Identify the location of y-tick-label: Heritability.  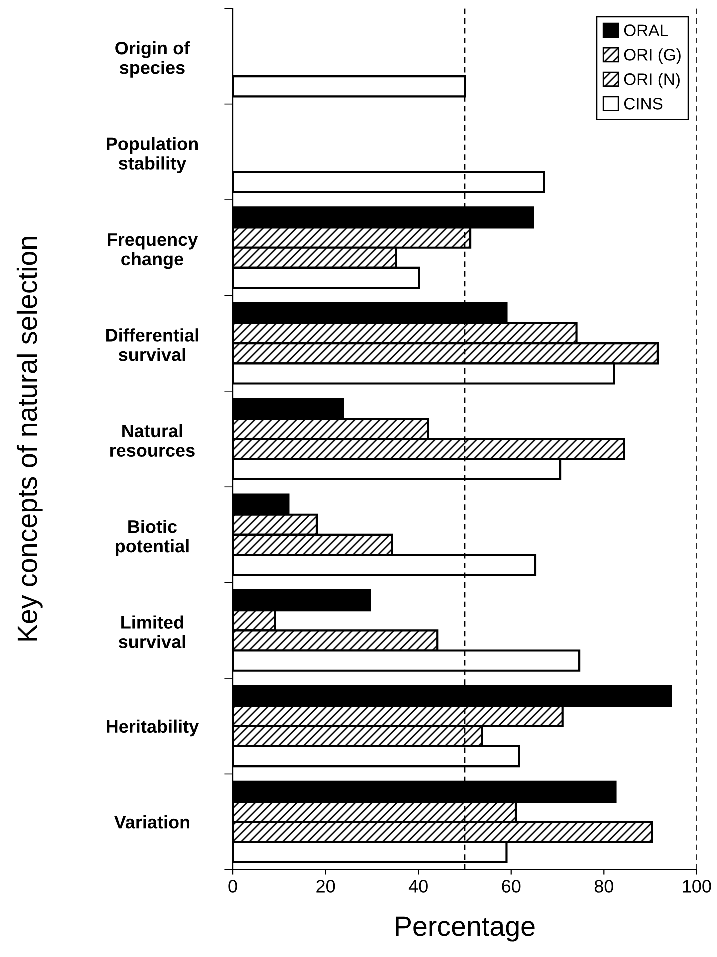
(153, 728).